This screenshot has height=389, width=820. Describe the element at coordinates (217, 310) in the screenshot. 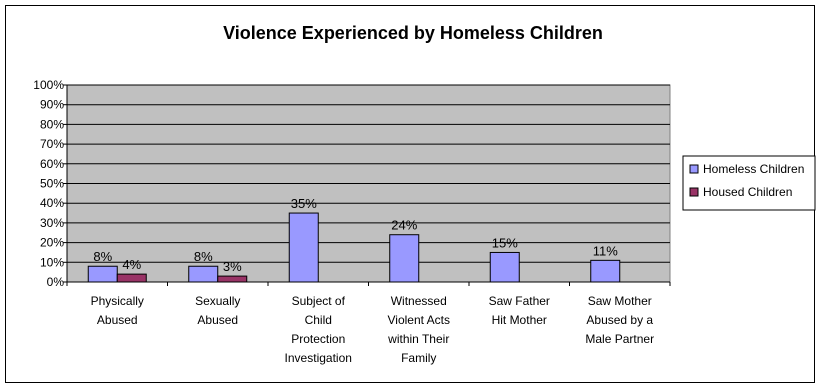

I see `category-label: Sexually Abused` at that location.